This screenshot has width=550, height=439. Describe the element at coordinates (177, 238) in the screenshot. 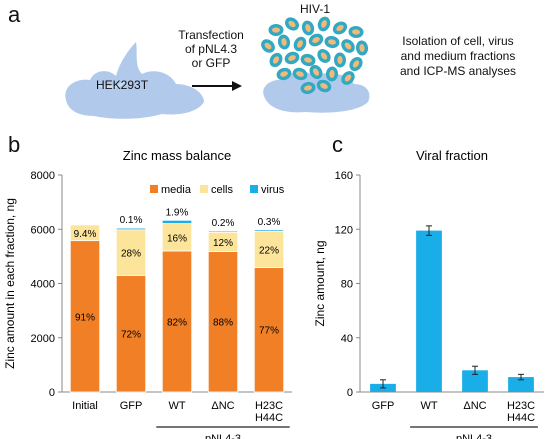

I see `chart-b-data-label: 16%` at that location.